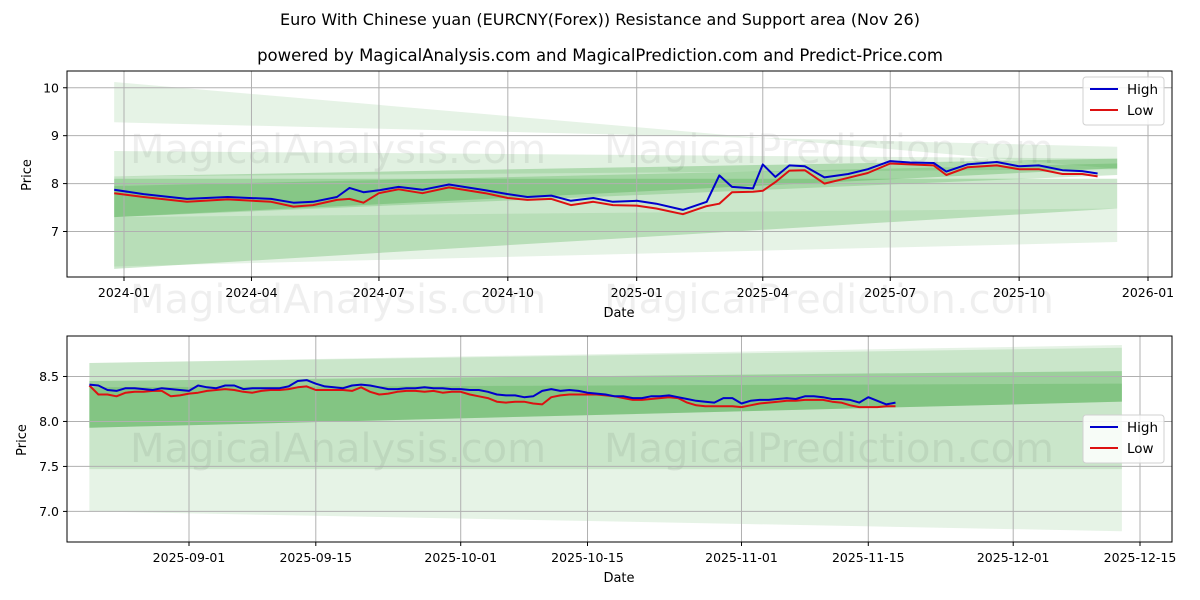 The width and height of the screenshot is (1200, 600). Describe the element at coordinates (1140, 557) in the screenshot. I see `x-tick-label: 2025-12-15` at that location.